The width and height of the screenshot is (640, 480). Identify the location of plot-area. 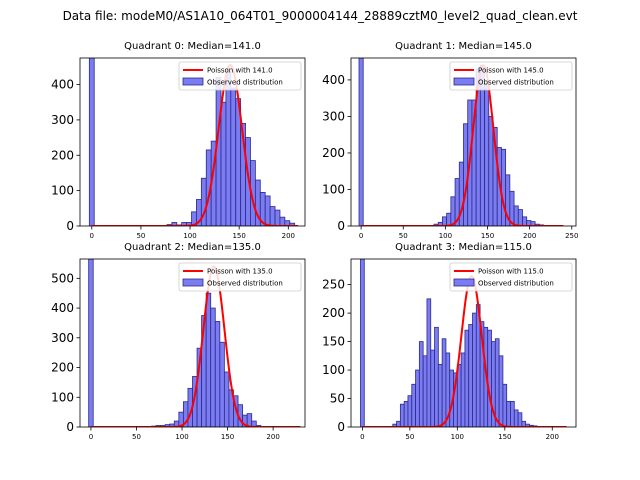
(194, 343).